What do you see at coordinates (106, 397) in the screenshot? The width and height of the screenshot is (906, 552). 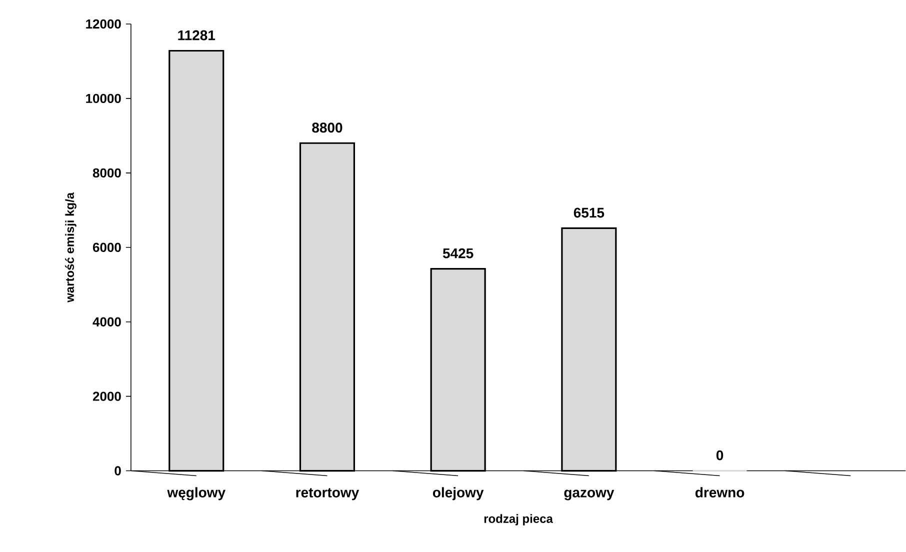 I see `y-tick-label: 2000` at bounding box center [106, 397].